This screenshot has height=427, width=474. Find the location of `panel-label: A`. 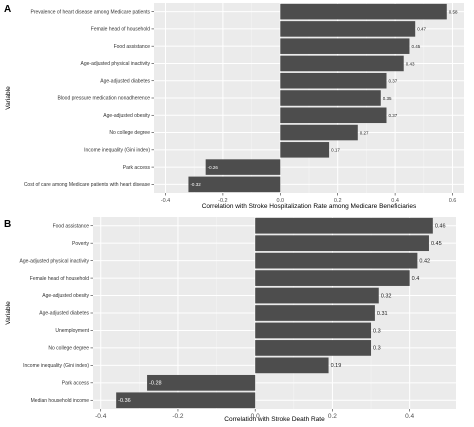

panel-label: A is located at coordinates (7, 9).